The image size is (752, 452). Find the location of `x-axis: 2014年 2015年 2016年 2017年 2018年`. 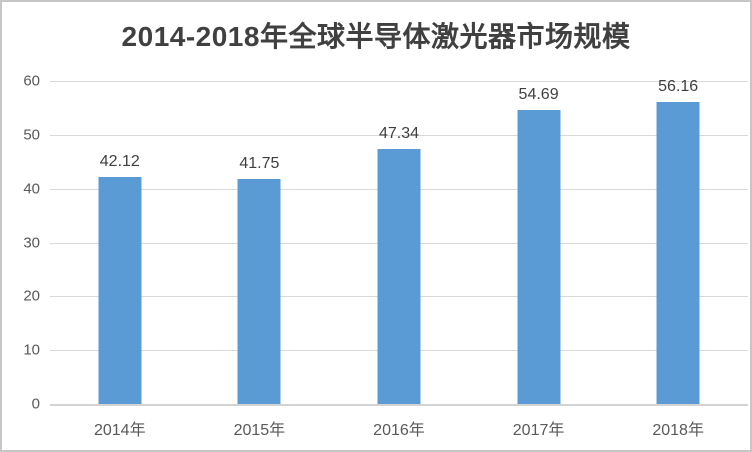

x-axis: 2014年 2015年 2016年 2017年 2018年 is located at coordinates (399, 428).